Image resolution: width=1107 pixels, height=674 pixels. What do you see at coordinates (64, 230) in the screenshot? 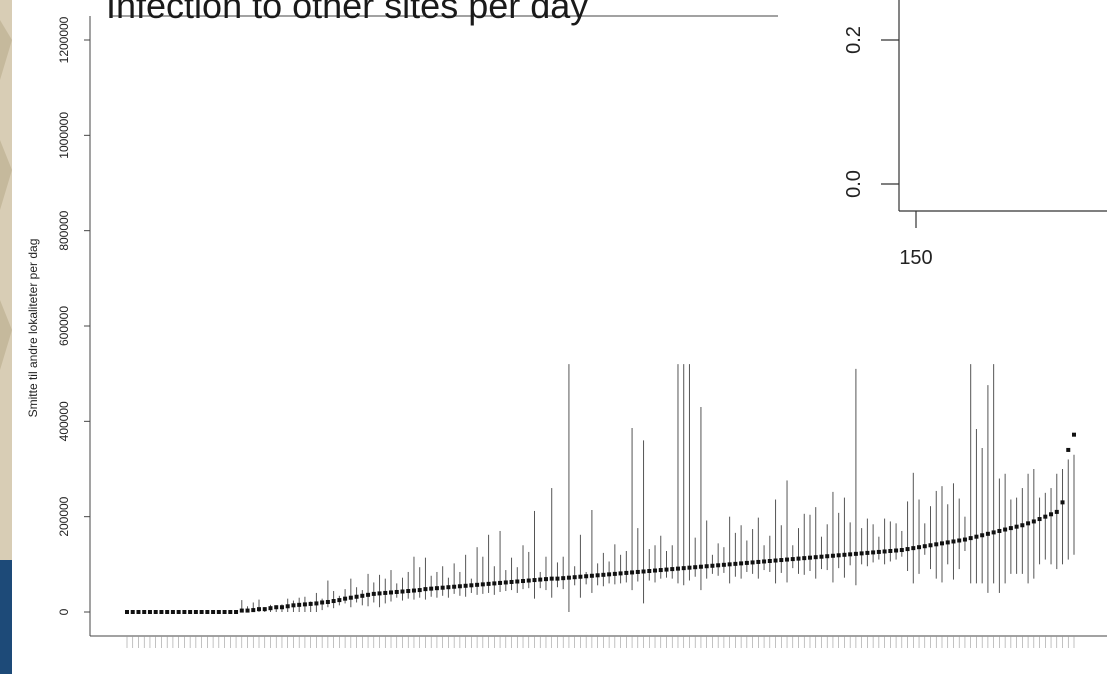
I see `y-tick-label: 800000` at bounding box center [64, 230].